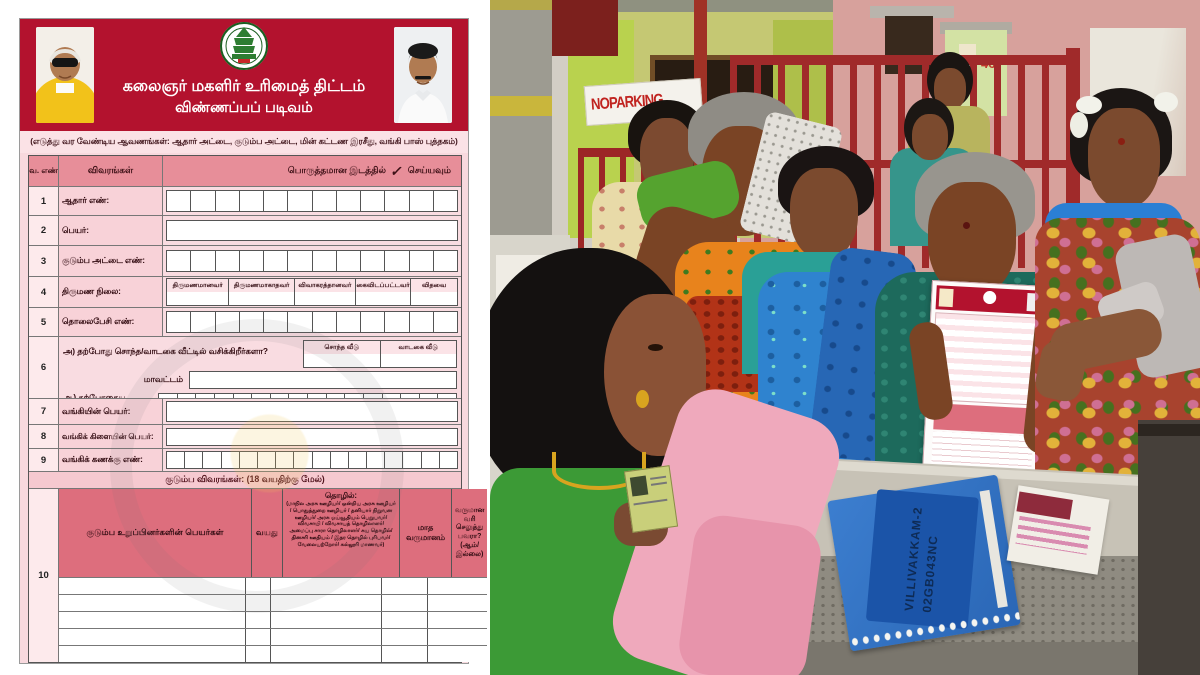 The height and width of the screenshot is (675, 1200). What do you see at coordinates (312, 411) in the screenshot?
I see `bank-name-input-field` at bounding box center [312, 411].